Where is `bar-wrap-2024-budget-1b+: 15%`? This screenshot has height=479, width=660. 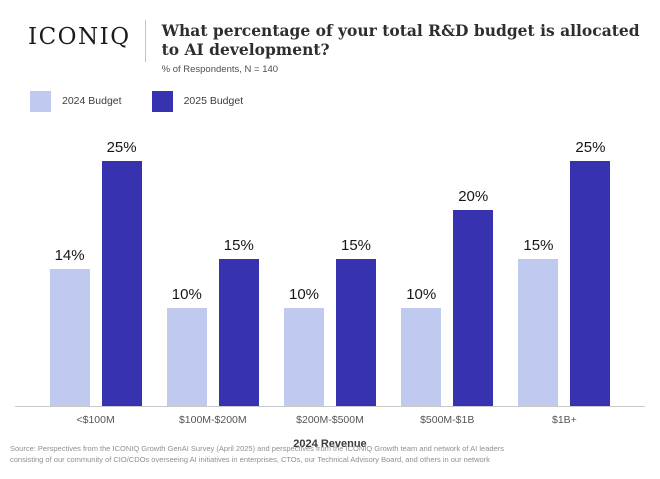
bar-wrap-2024-budget-1b+: 15% is located at coordinates (538, 321).